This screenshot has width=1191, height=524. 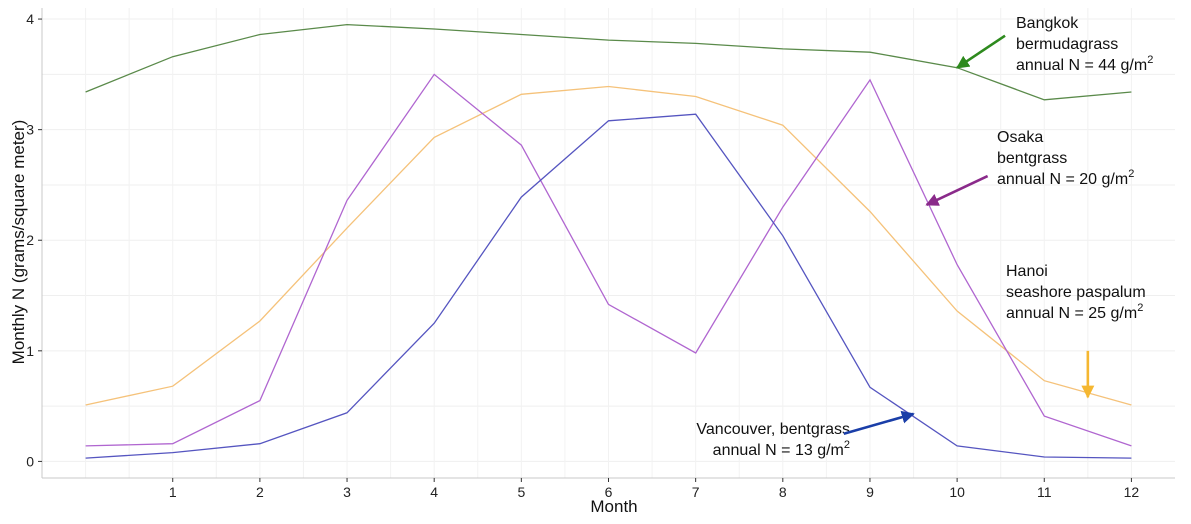 What do you see at coordinates (1047, 23) in the screenshot?
I see `annotation-text: Bangkok` at bounding box center [1047, 23].